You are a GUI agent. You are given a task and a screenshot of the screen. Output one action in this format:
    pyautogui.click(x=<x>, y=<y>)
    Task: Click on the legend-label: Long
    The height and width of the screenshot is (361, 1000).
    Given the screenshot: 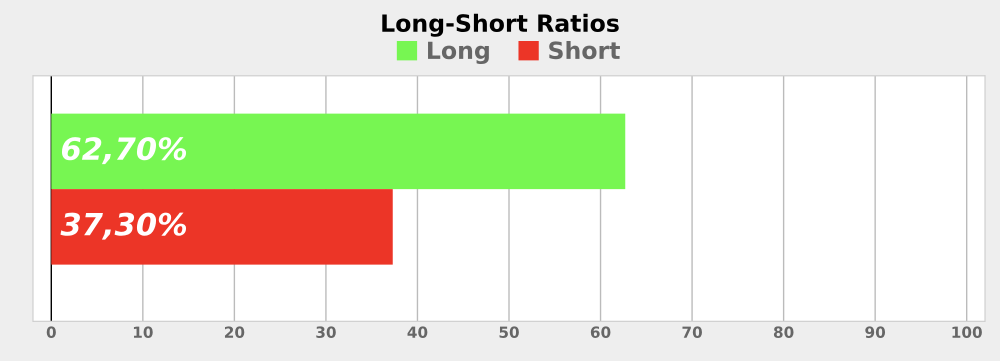 What is the action you would take?
    pyautogui.click(x=458, y=53)
    